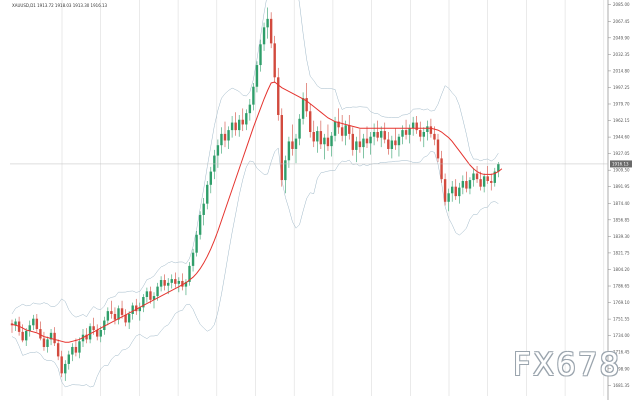 The image size is (640, 400). Describe the element at coordinates (621, 302) in the screenshot. I see `y-tick-label: 1769.10` at that location.